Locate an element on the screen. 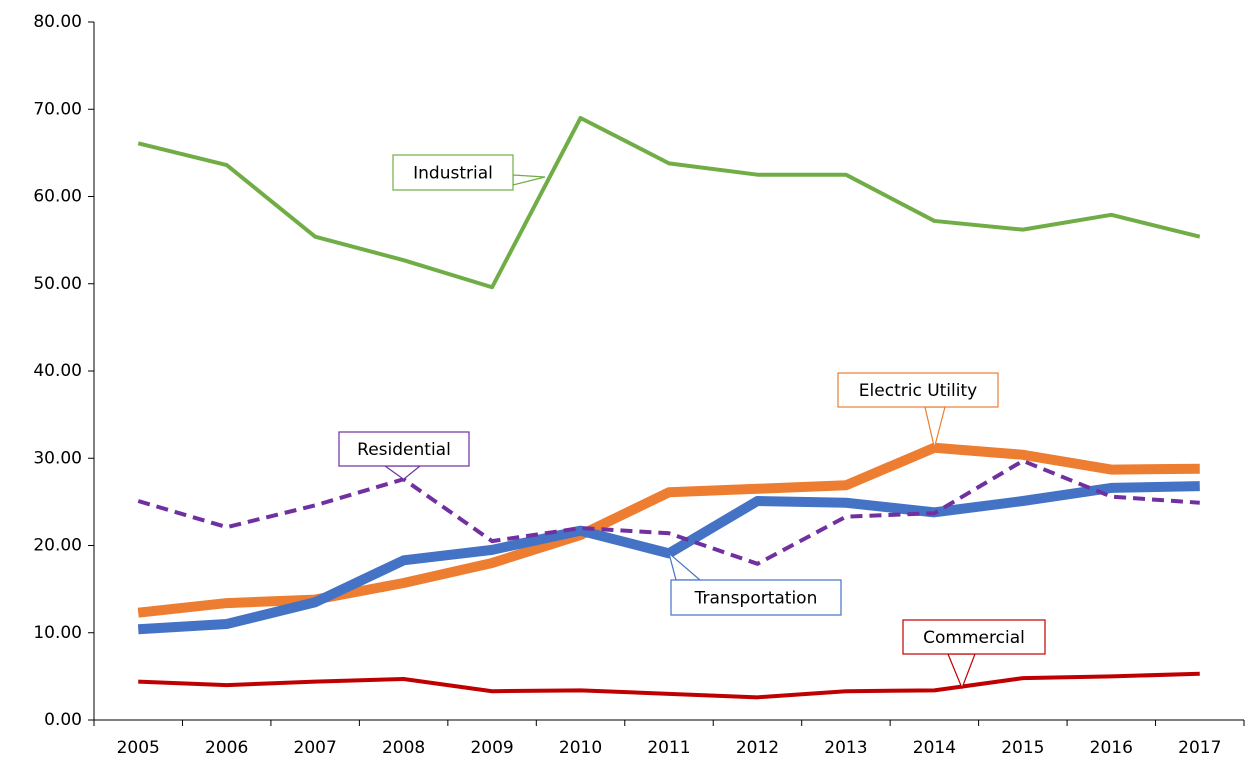 This screenshot has width=1249, height=765. x-tick-label: 2015 is located at coordinates (1022, 748).